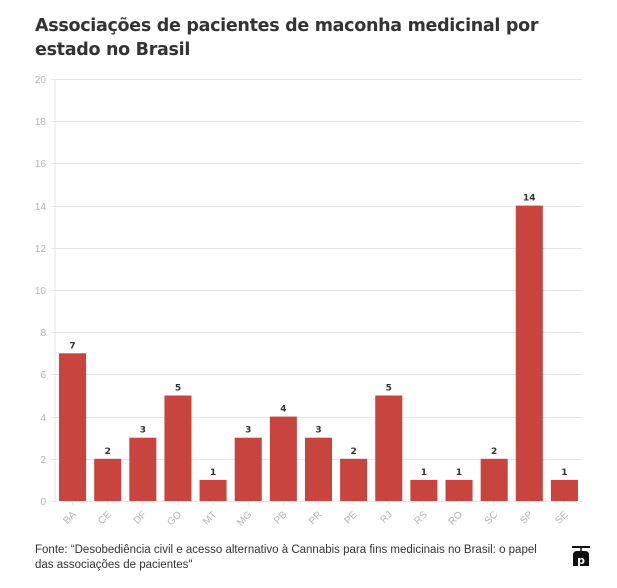 Image resolution: width=617 pixels, height=588 pixels. What do you see at coordinates (43, 418) in the screenshot?
I see `y-tick-label: 4` at bounding box center [43, 418].